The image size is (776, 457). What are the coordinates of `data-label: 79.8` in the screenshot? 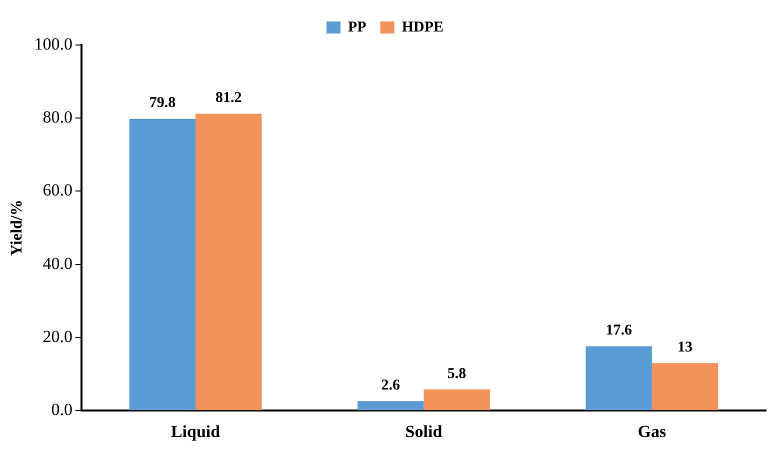 It's located at (162, 103).